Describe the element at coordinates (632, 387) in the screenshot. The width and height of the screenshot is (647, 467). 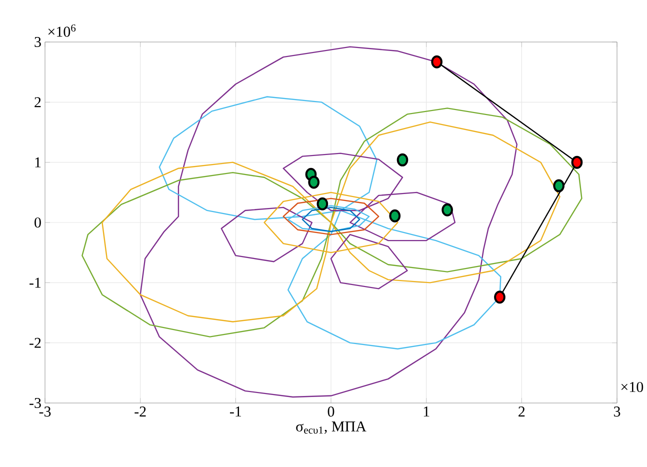
I see `text: ×10` at that location.